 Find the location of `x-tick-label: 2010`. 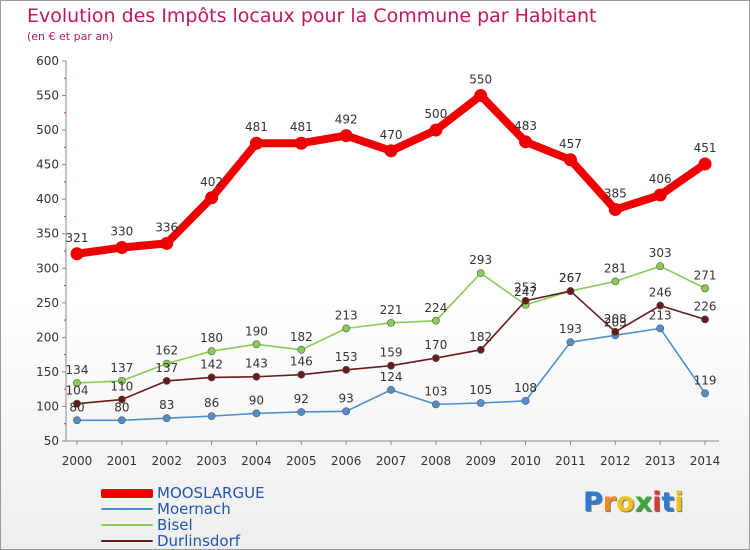

x-tick-label: 2010 is located at coordinates (525, 461).